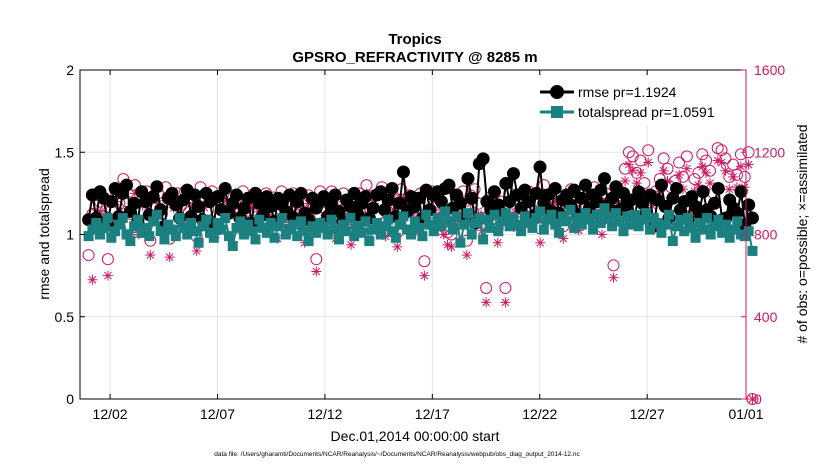 The width and height of the screenshot is (830, 470). What do you see at coordinates (769, 152) in the screenshot?
I see `y-right-tick-label: 1200` at bounding box center [769, 152].